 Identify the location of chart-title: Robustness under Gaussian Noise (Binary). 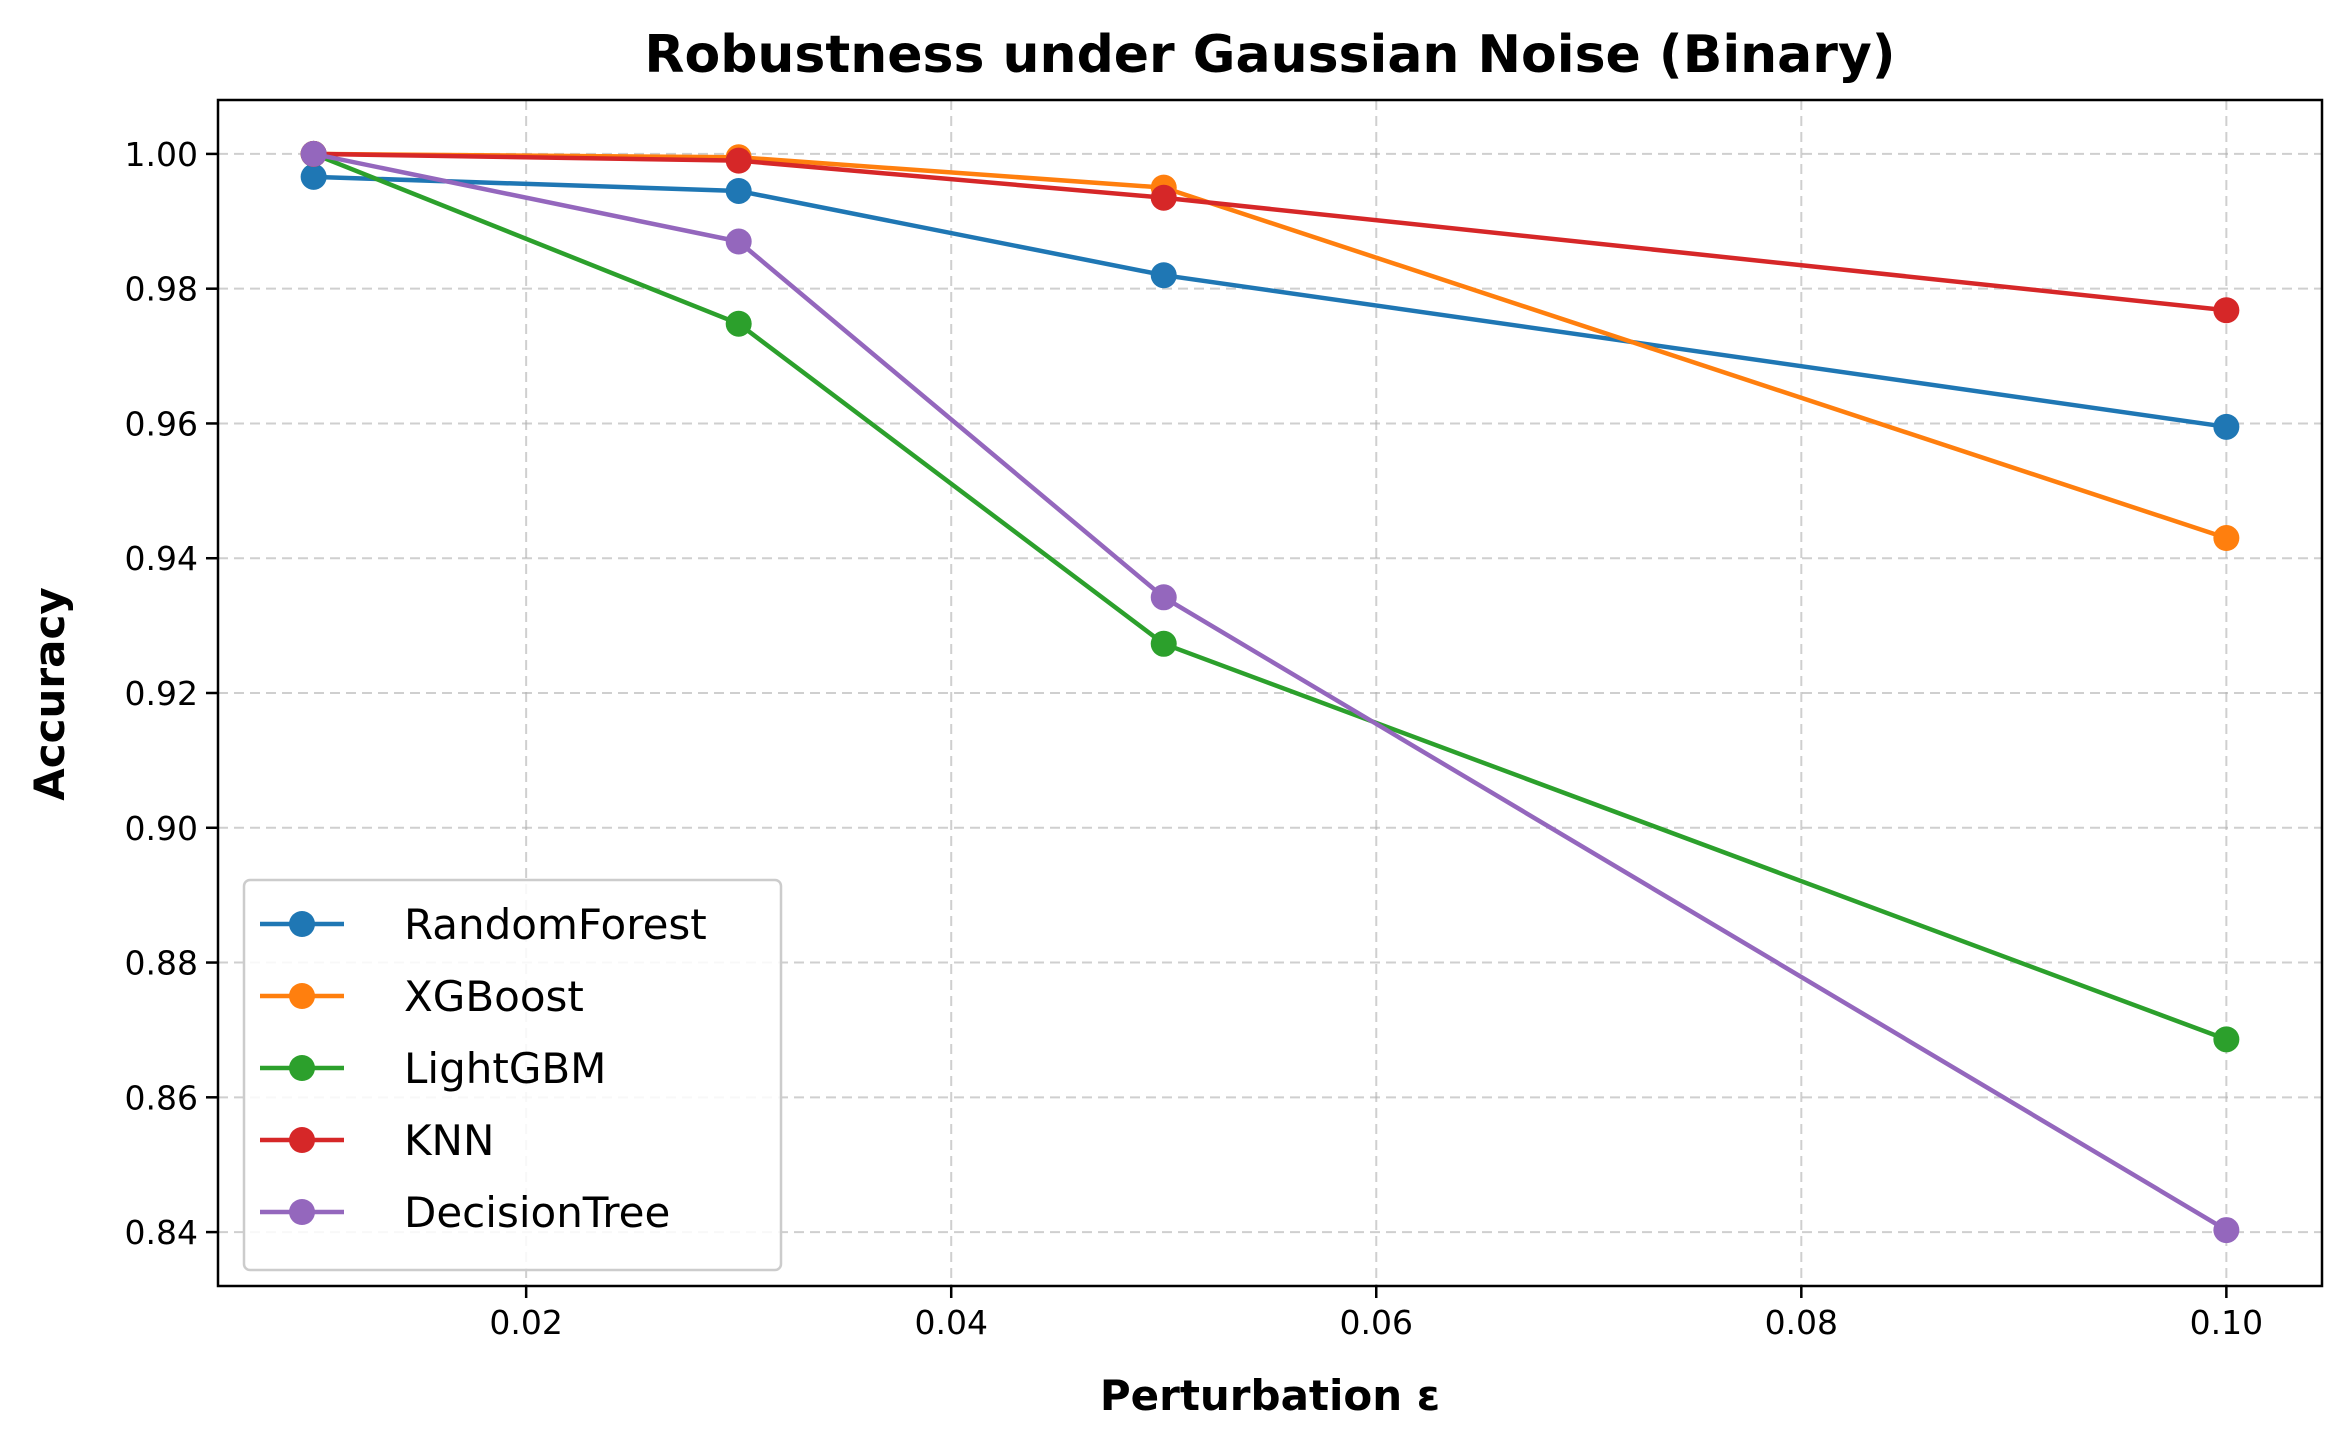
(1269, 55).